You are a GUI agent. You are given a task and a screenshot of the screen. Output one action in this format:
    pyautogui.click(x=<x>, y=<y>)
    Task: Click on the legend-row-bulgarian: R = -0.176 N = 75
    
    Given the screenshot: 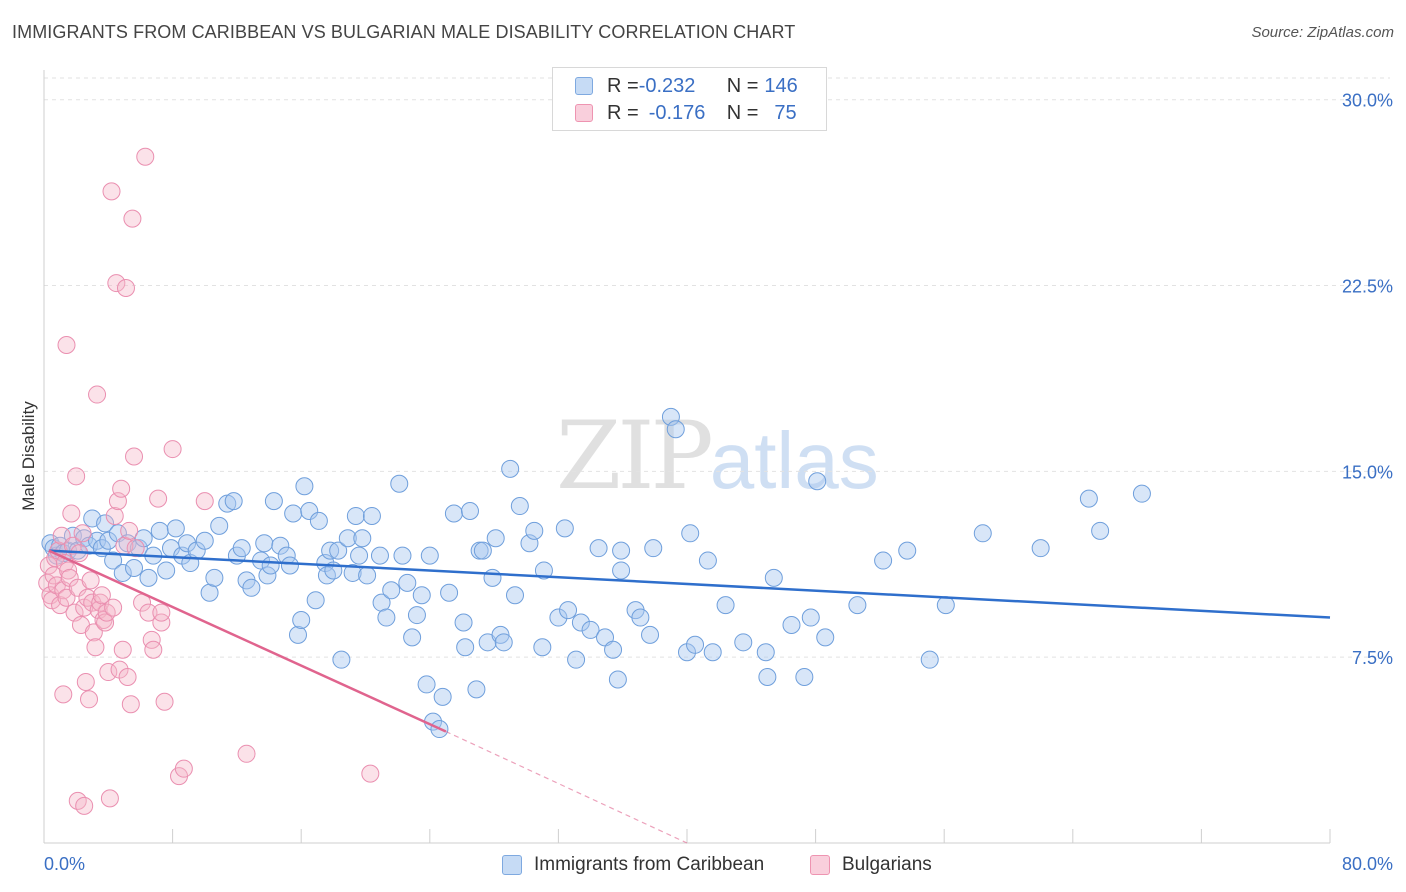 What is the action you would take?
    pyautogui.click(x=686, y=113)
    